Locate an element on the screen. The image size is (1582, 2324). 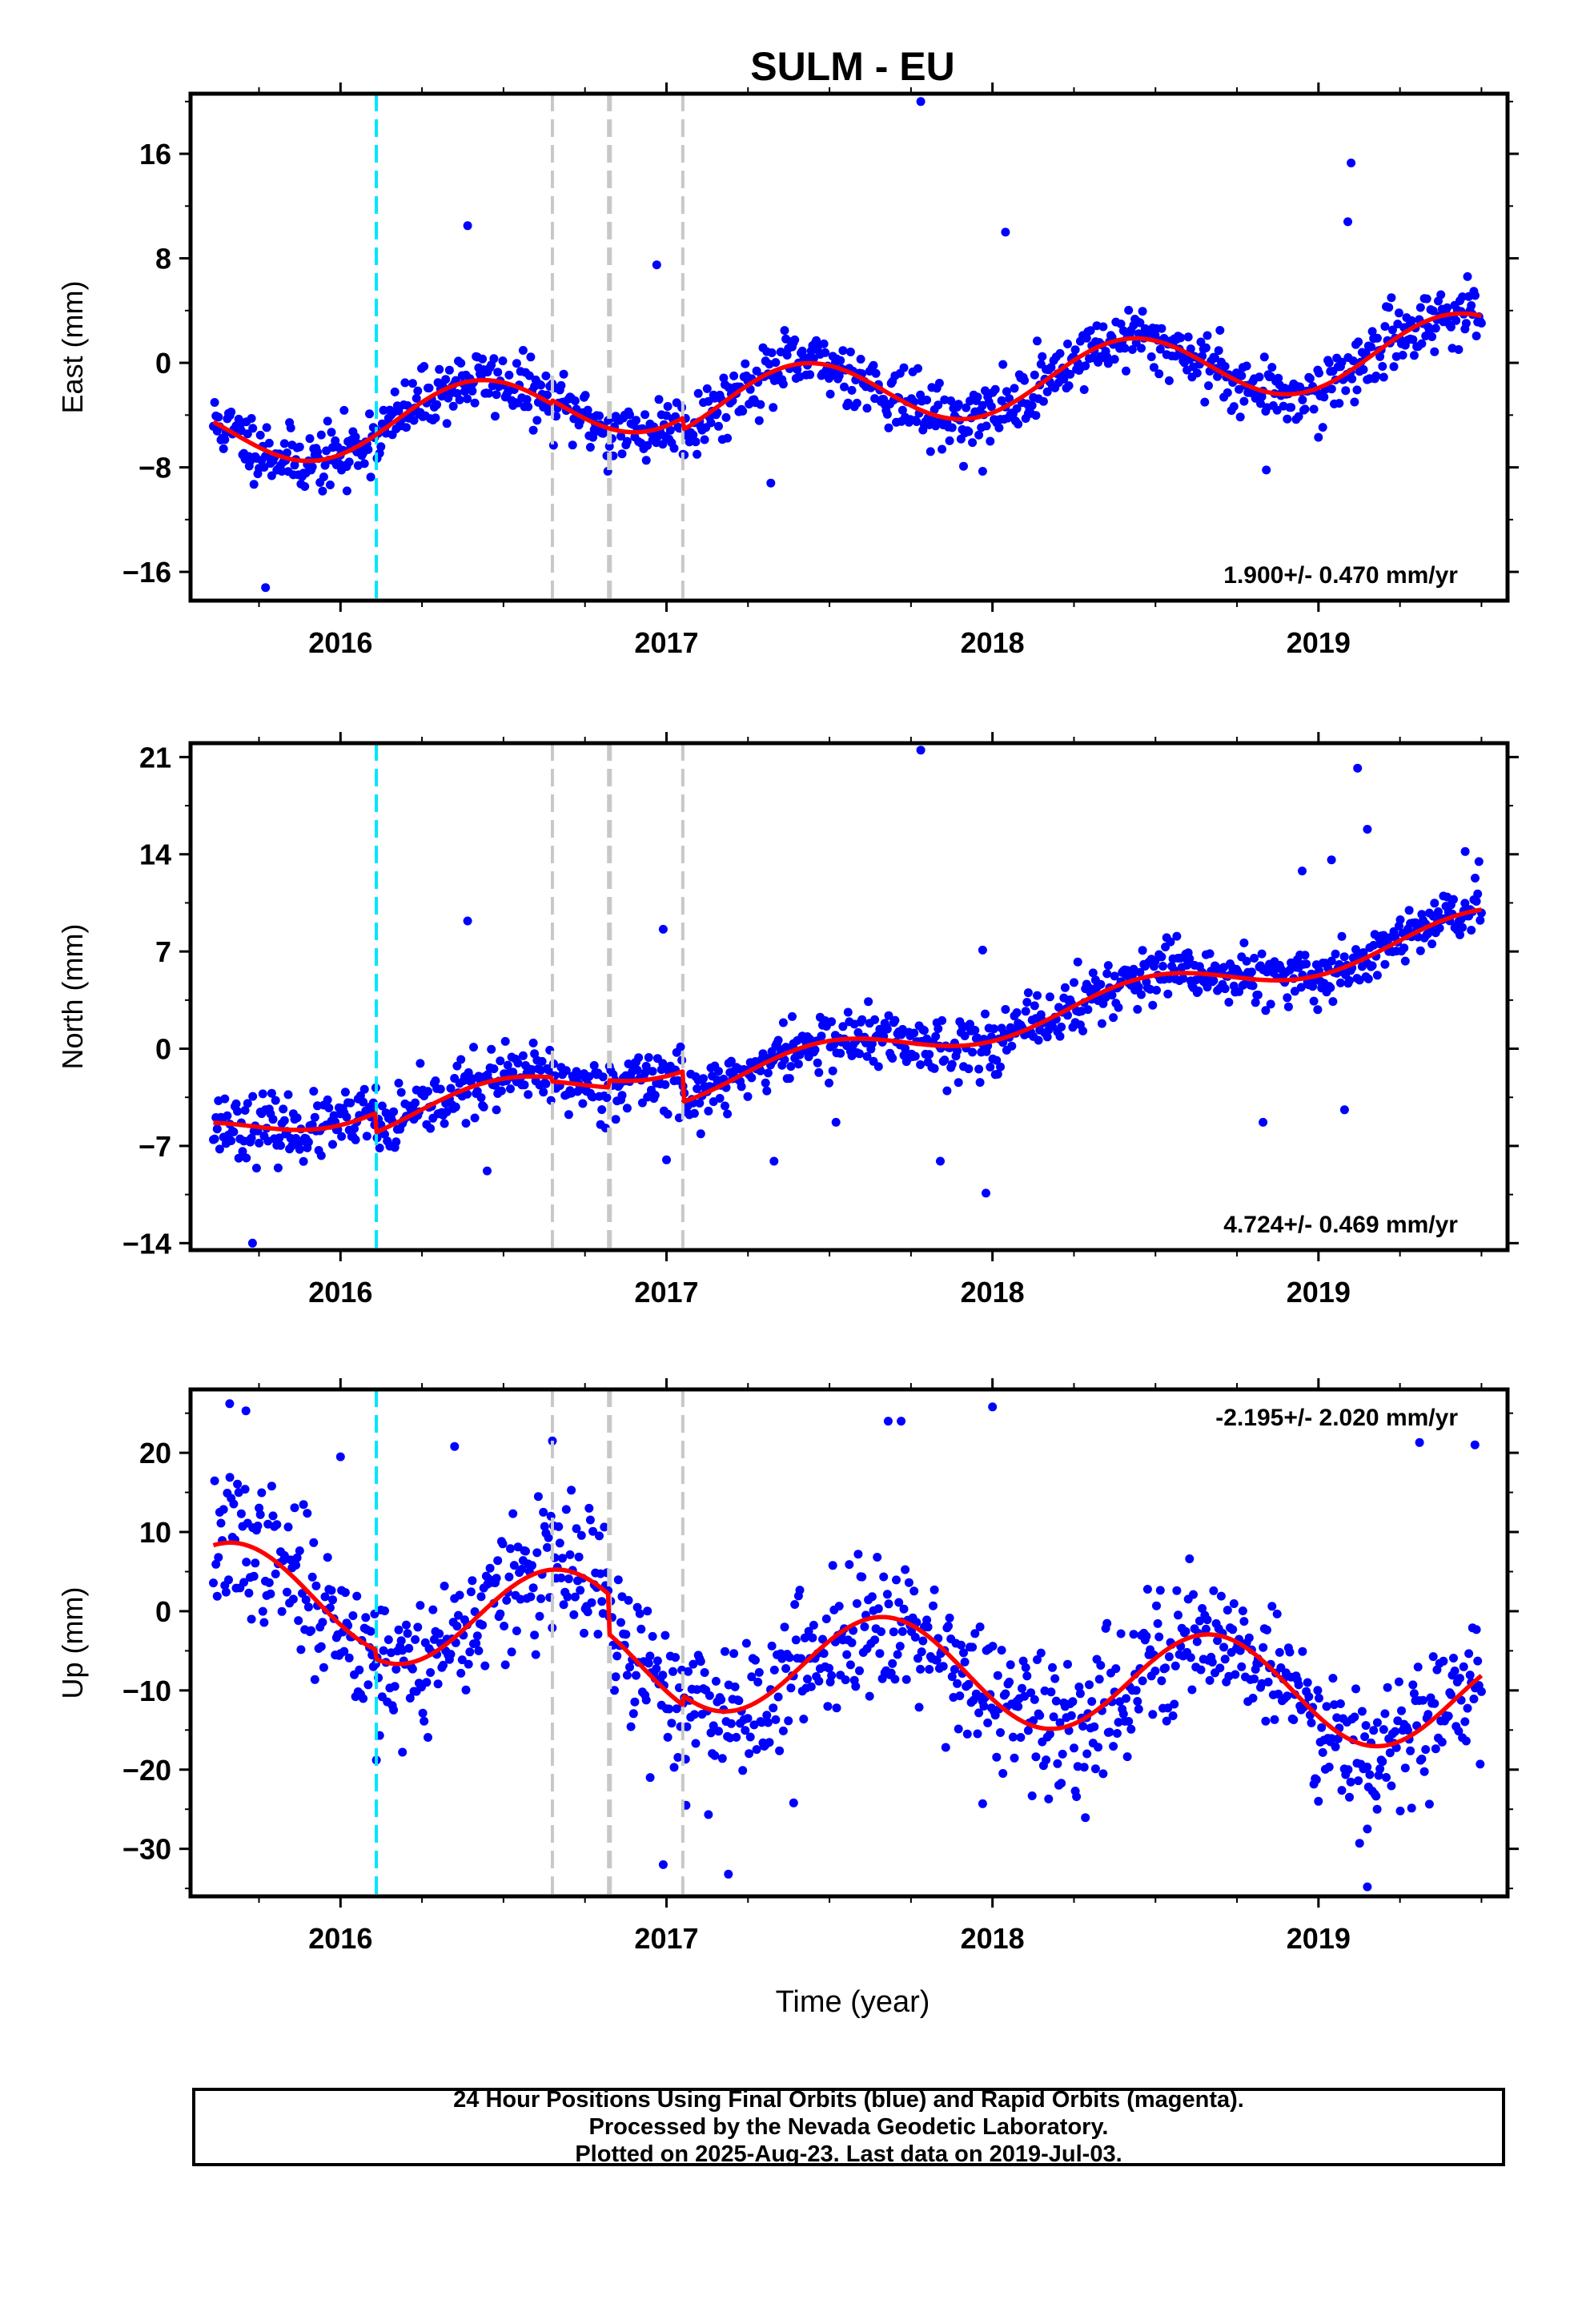
y-axis-label: Up (mm) is located at coordinates (72, 1643).